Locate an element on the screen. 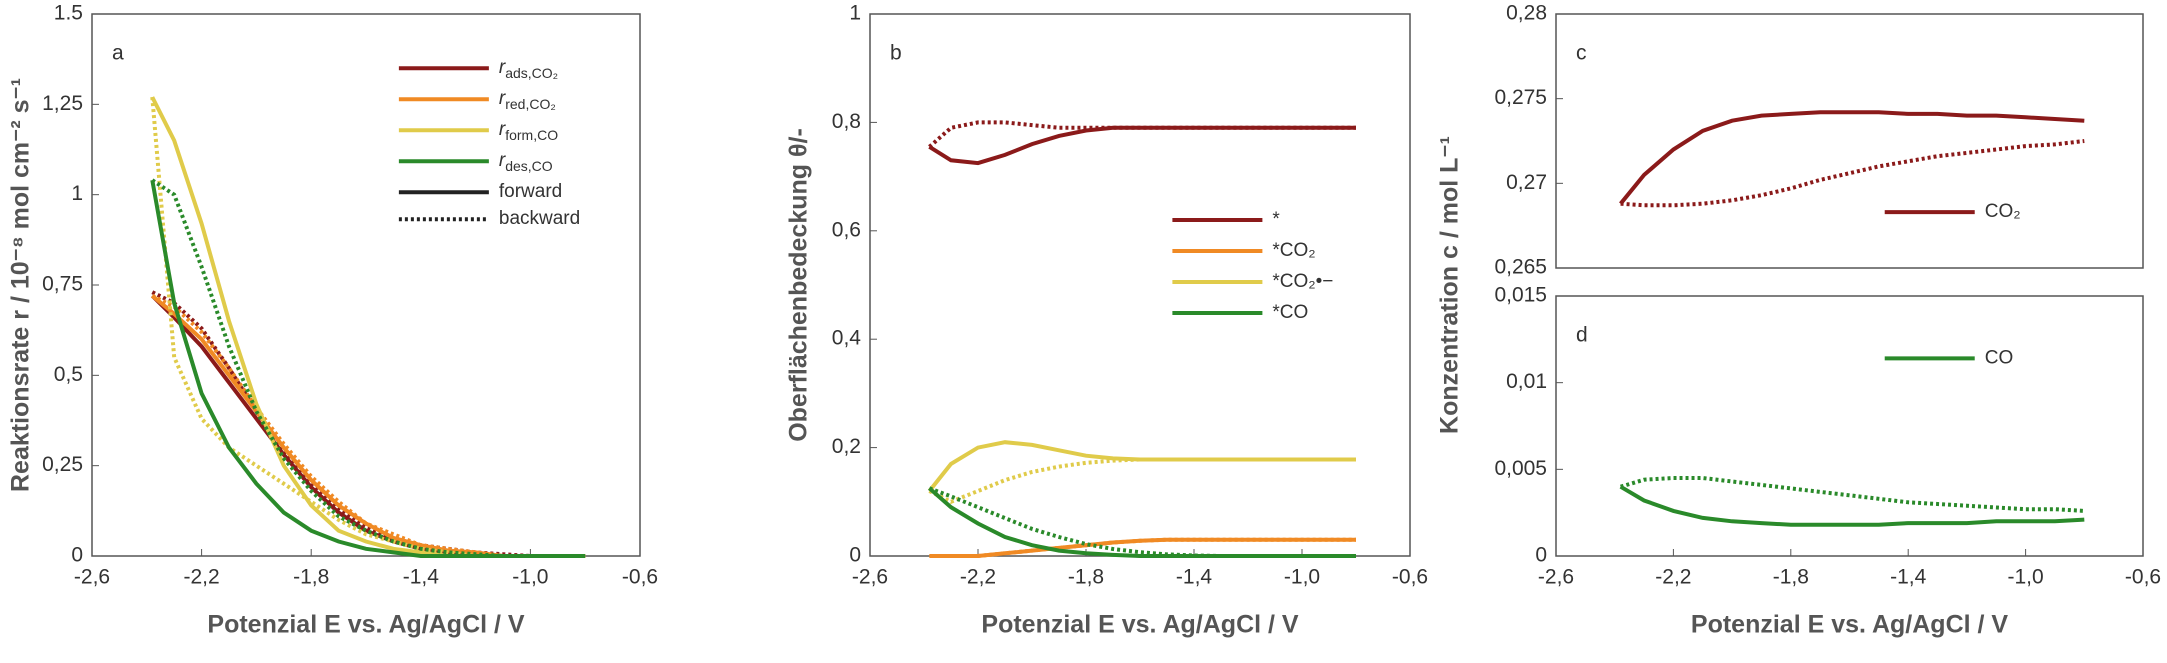 The height and width of the screenshot is (663, 2167). legend-label: *CO₂•− is located at coordinates (1302, 281).